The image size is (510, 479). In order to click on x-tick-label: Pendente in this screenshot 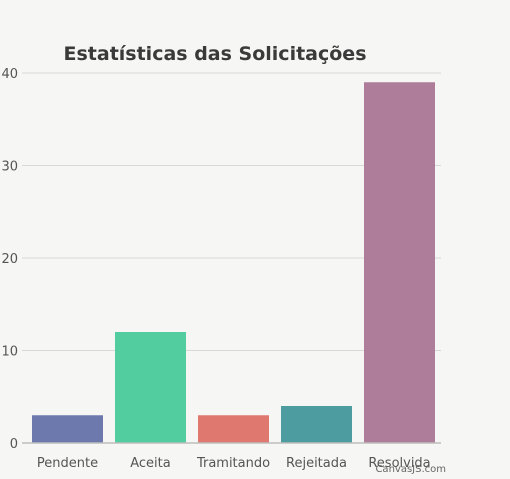, I will do `click(67, 463)`.